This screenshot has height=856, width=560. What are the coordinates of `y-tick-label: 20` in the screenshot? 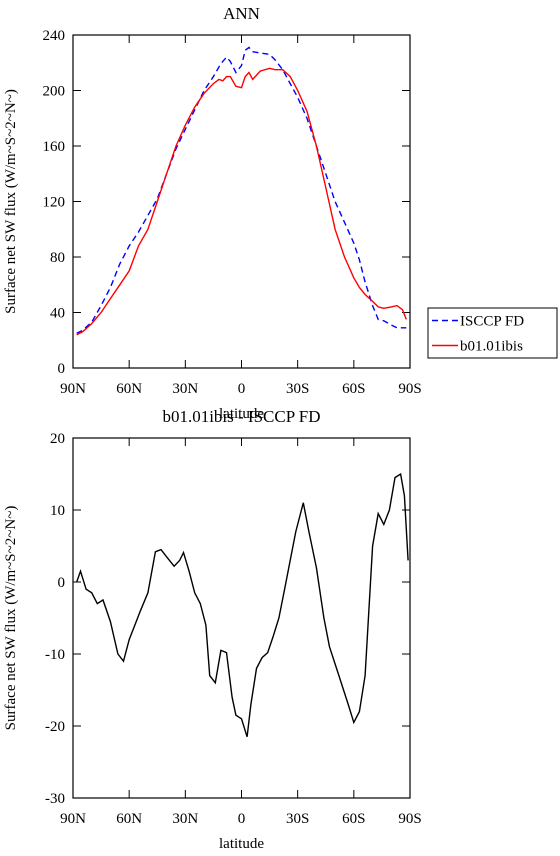 It's located at (57, 439).